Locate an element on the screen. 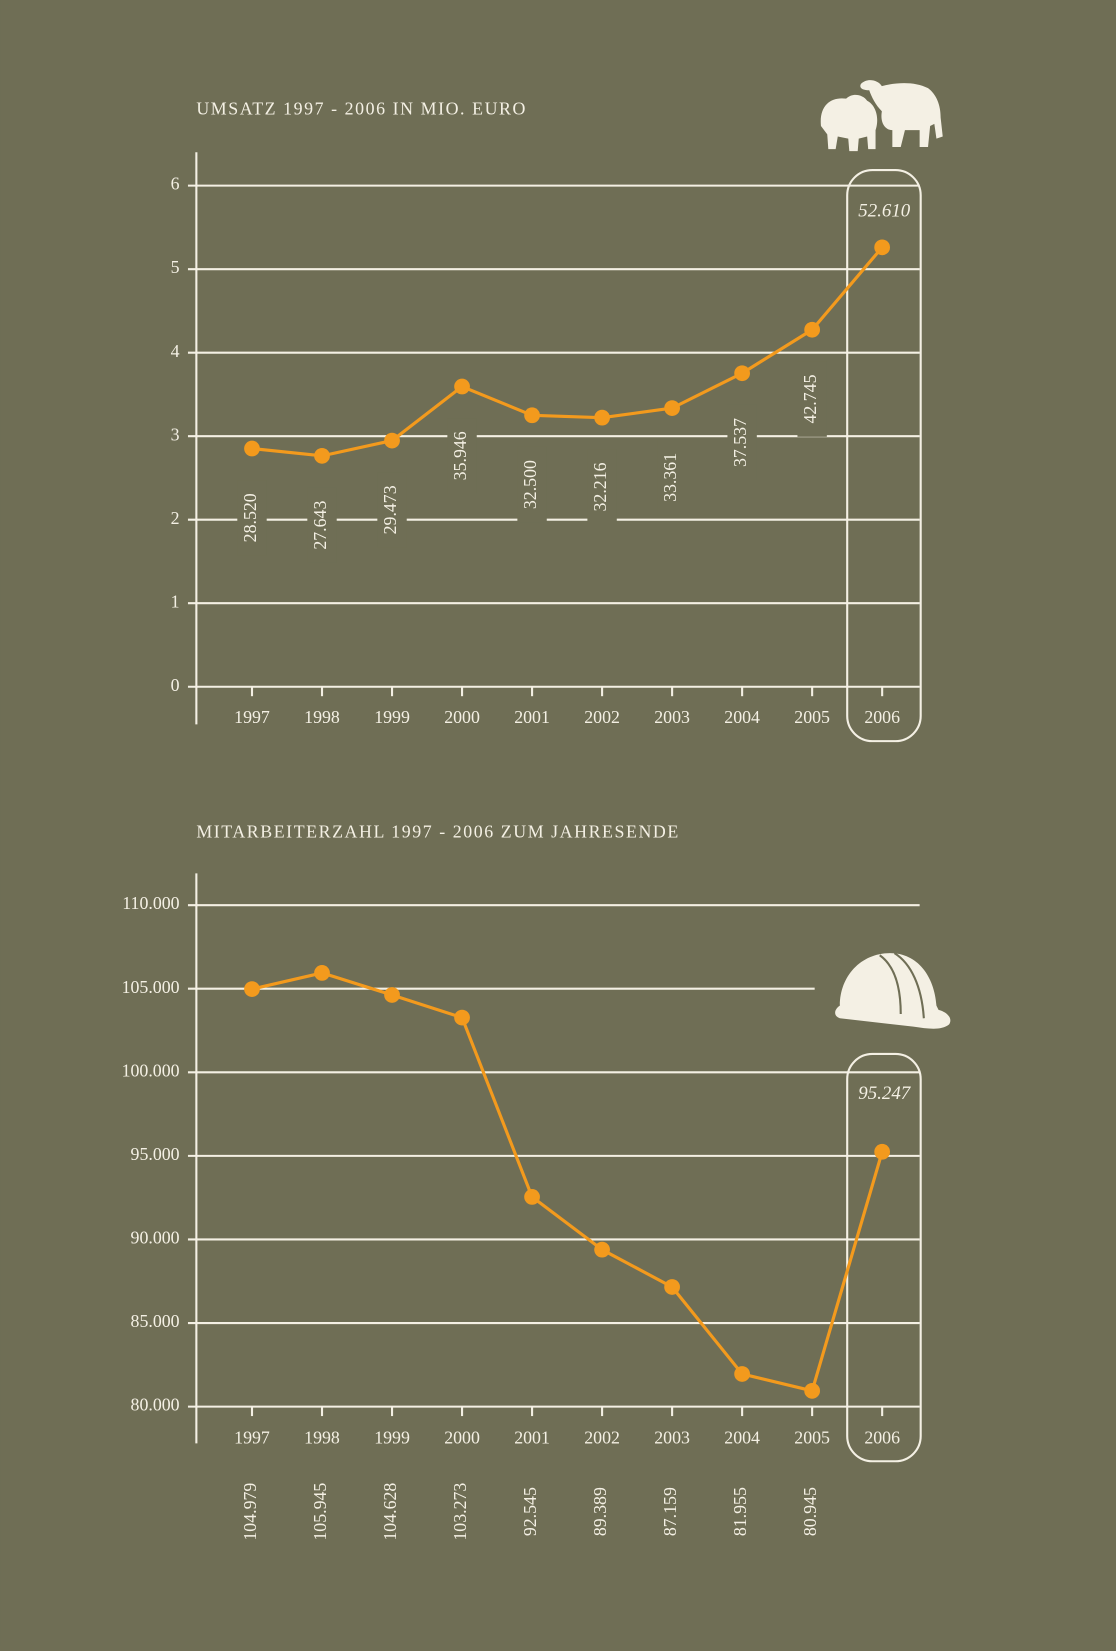  bull-bear-icon is located at coordinates (881, 116).